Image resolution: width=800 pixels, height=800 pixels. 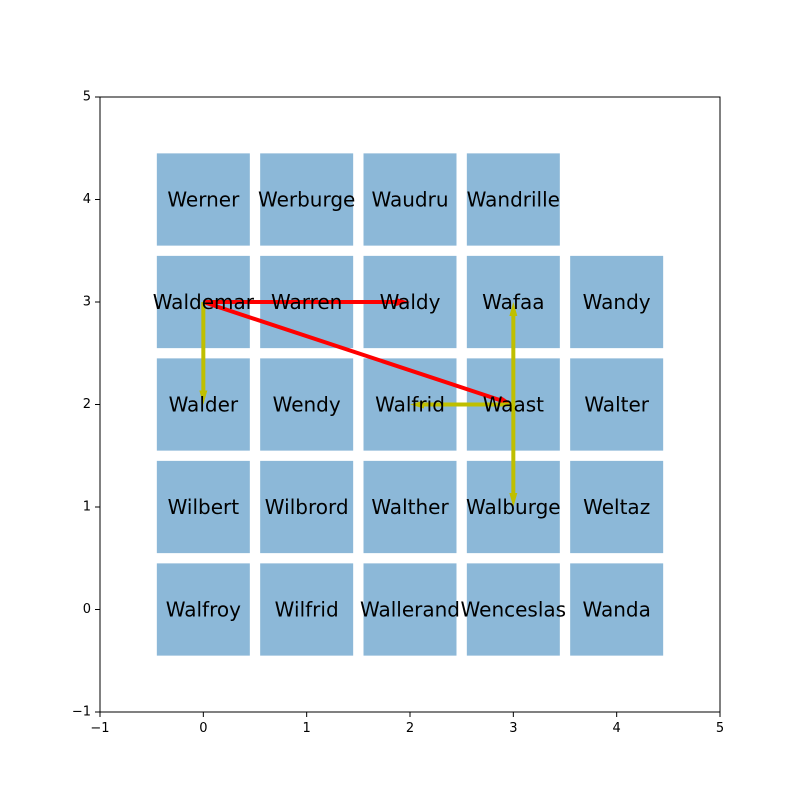 I want to click on cell-label: Wilbert, so click(x=204, y=507).